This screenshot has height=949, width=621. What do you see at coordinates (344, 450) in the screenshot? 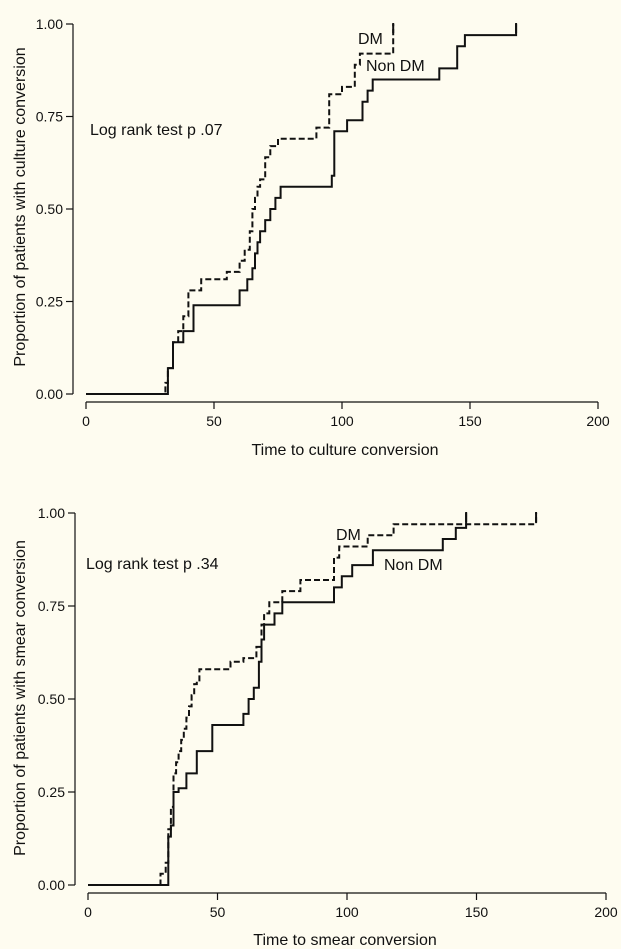
I see `culture-x-axis-title: Time to culture conversion` at bounding box center [344, 450].